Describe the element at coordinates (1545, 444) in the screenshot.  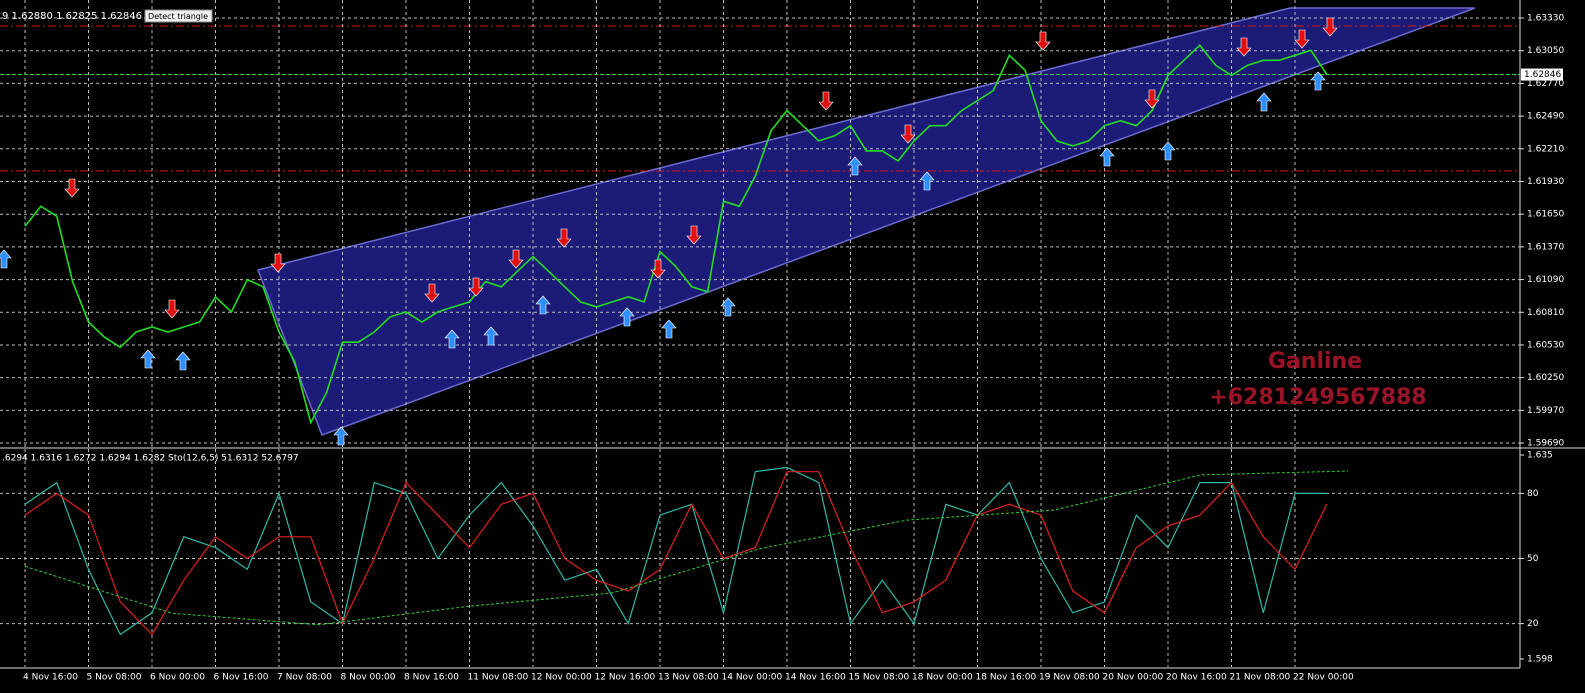
I see `y-tick-label: 1.59690` at that location.